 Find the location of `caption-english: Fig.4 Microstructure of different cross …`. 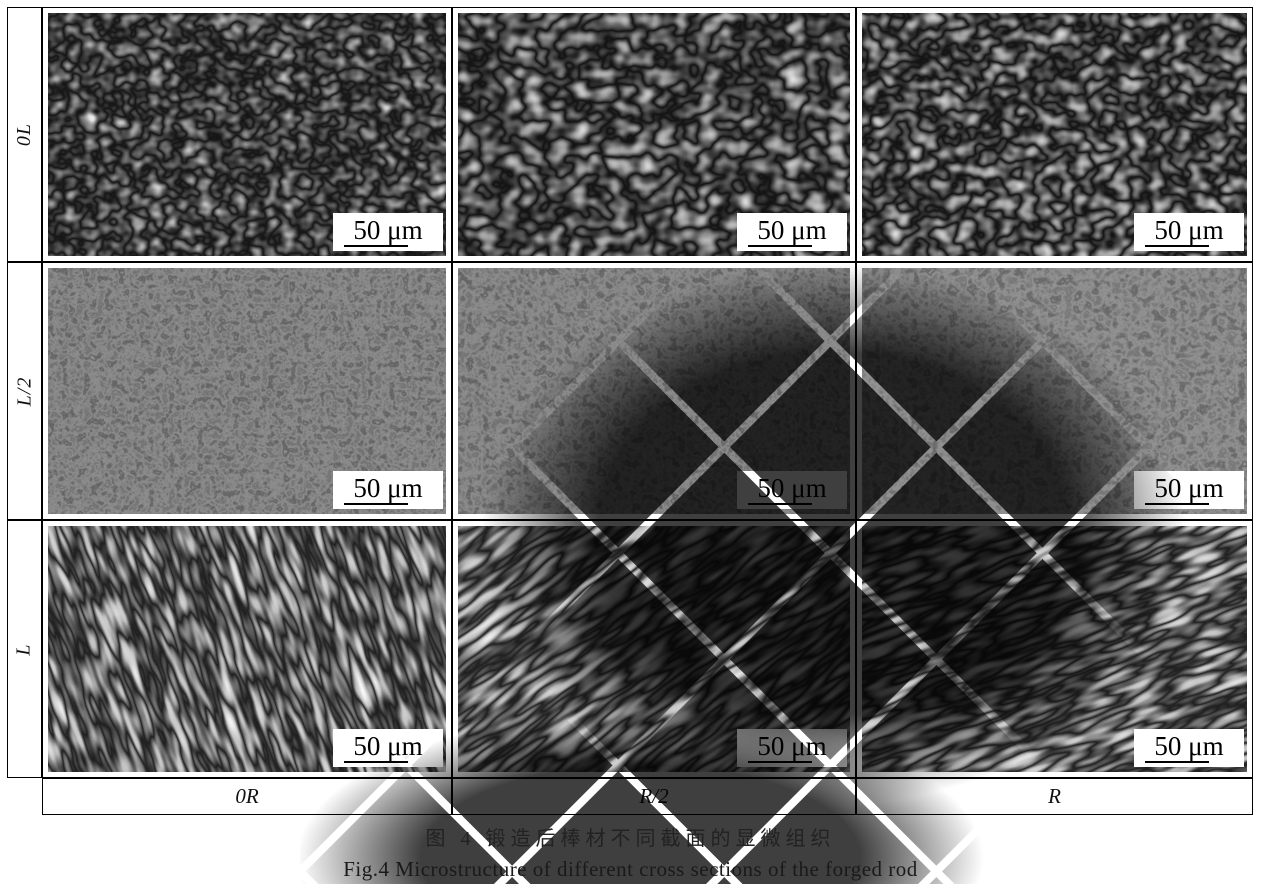

caption-english: Fig.4 Microstructure of different cross … is located at coordinates (630, 869).